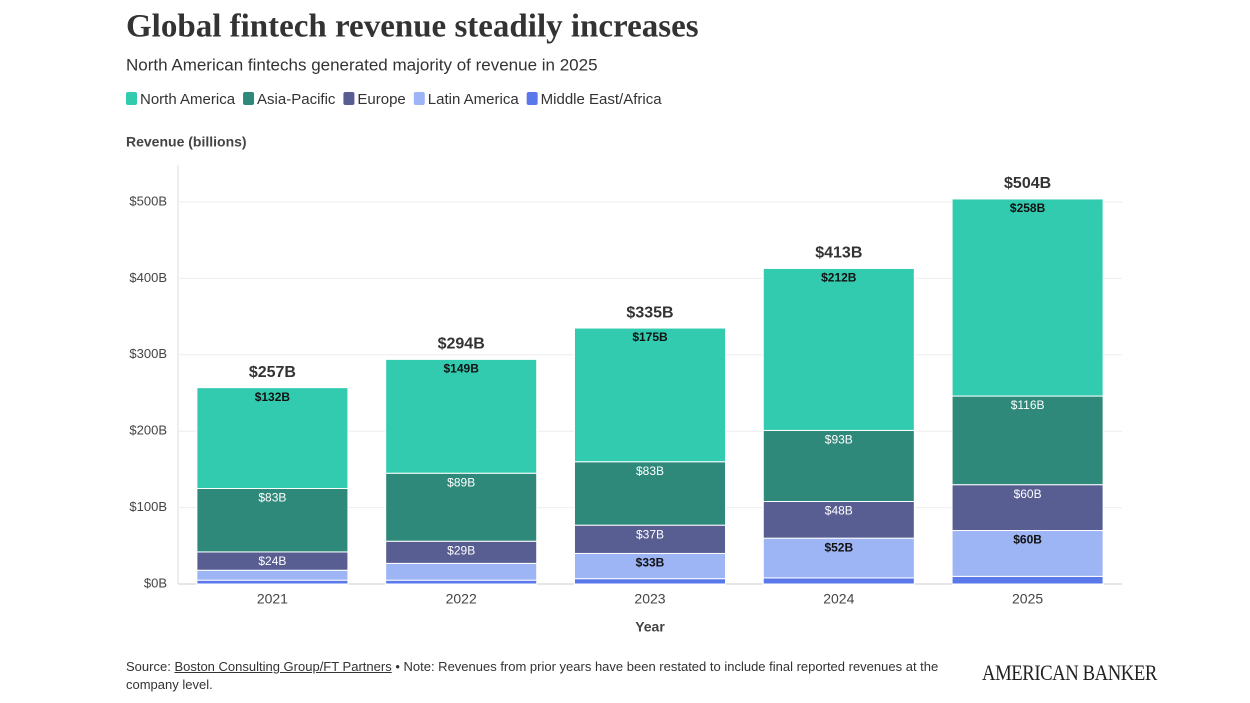 Image resolution: width=1250 pixels, height=703 pixels. Describe the element at coordinates (649, 312) in the screenshot. I see `total-label: $335B` at that location.